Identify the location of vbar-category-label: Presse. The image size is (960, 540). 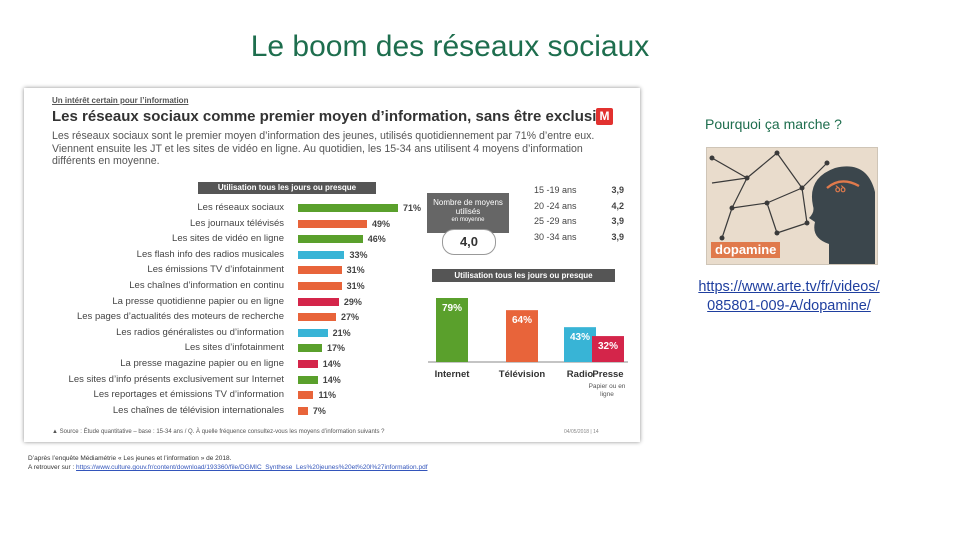
(608, 374).